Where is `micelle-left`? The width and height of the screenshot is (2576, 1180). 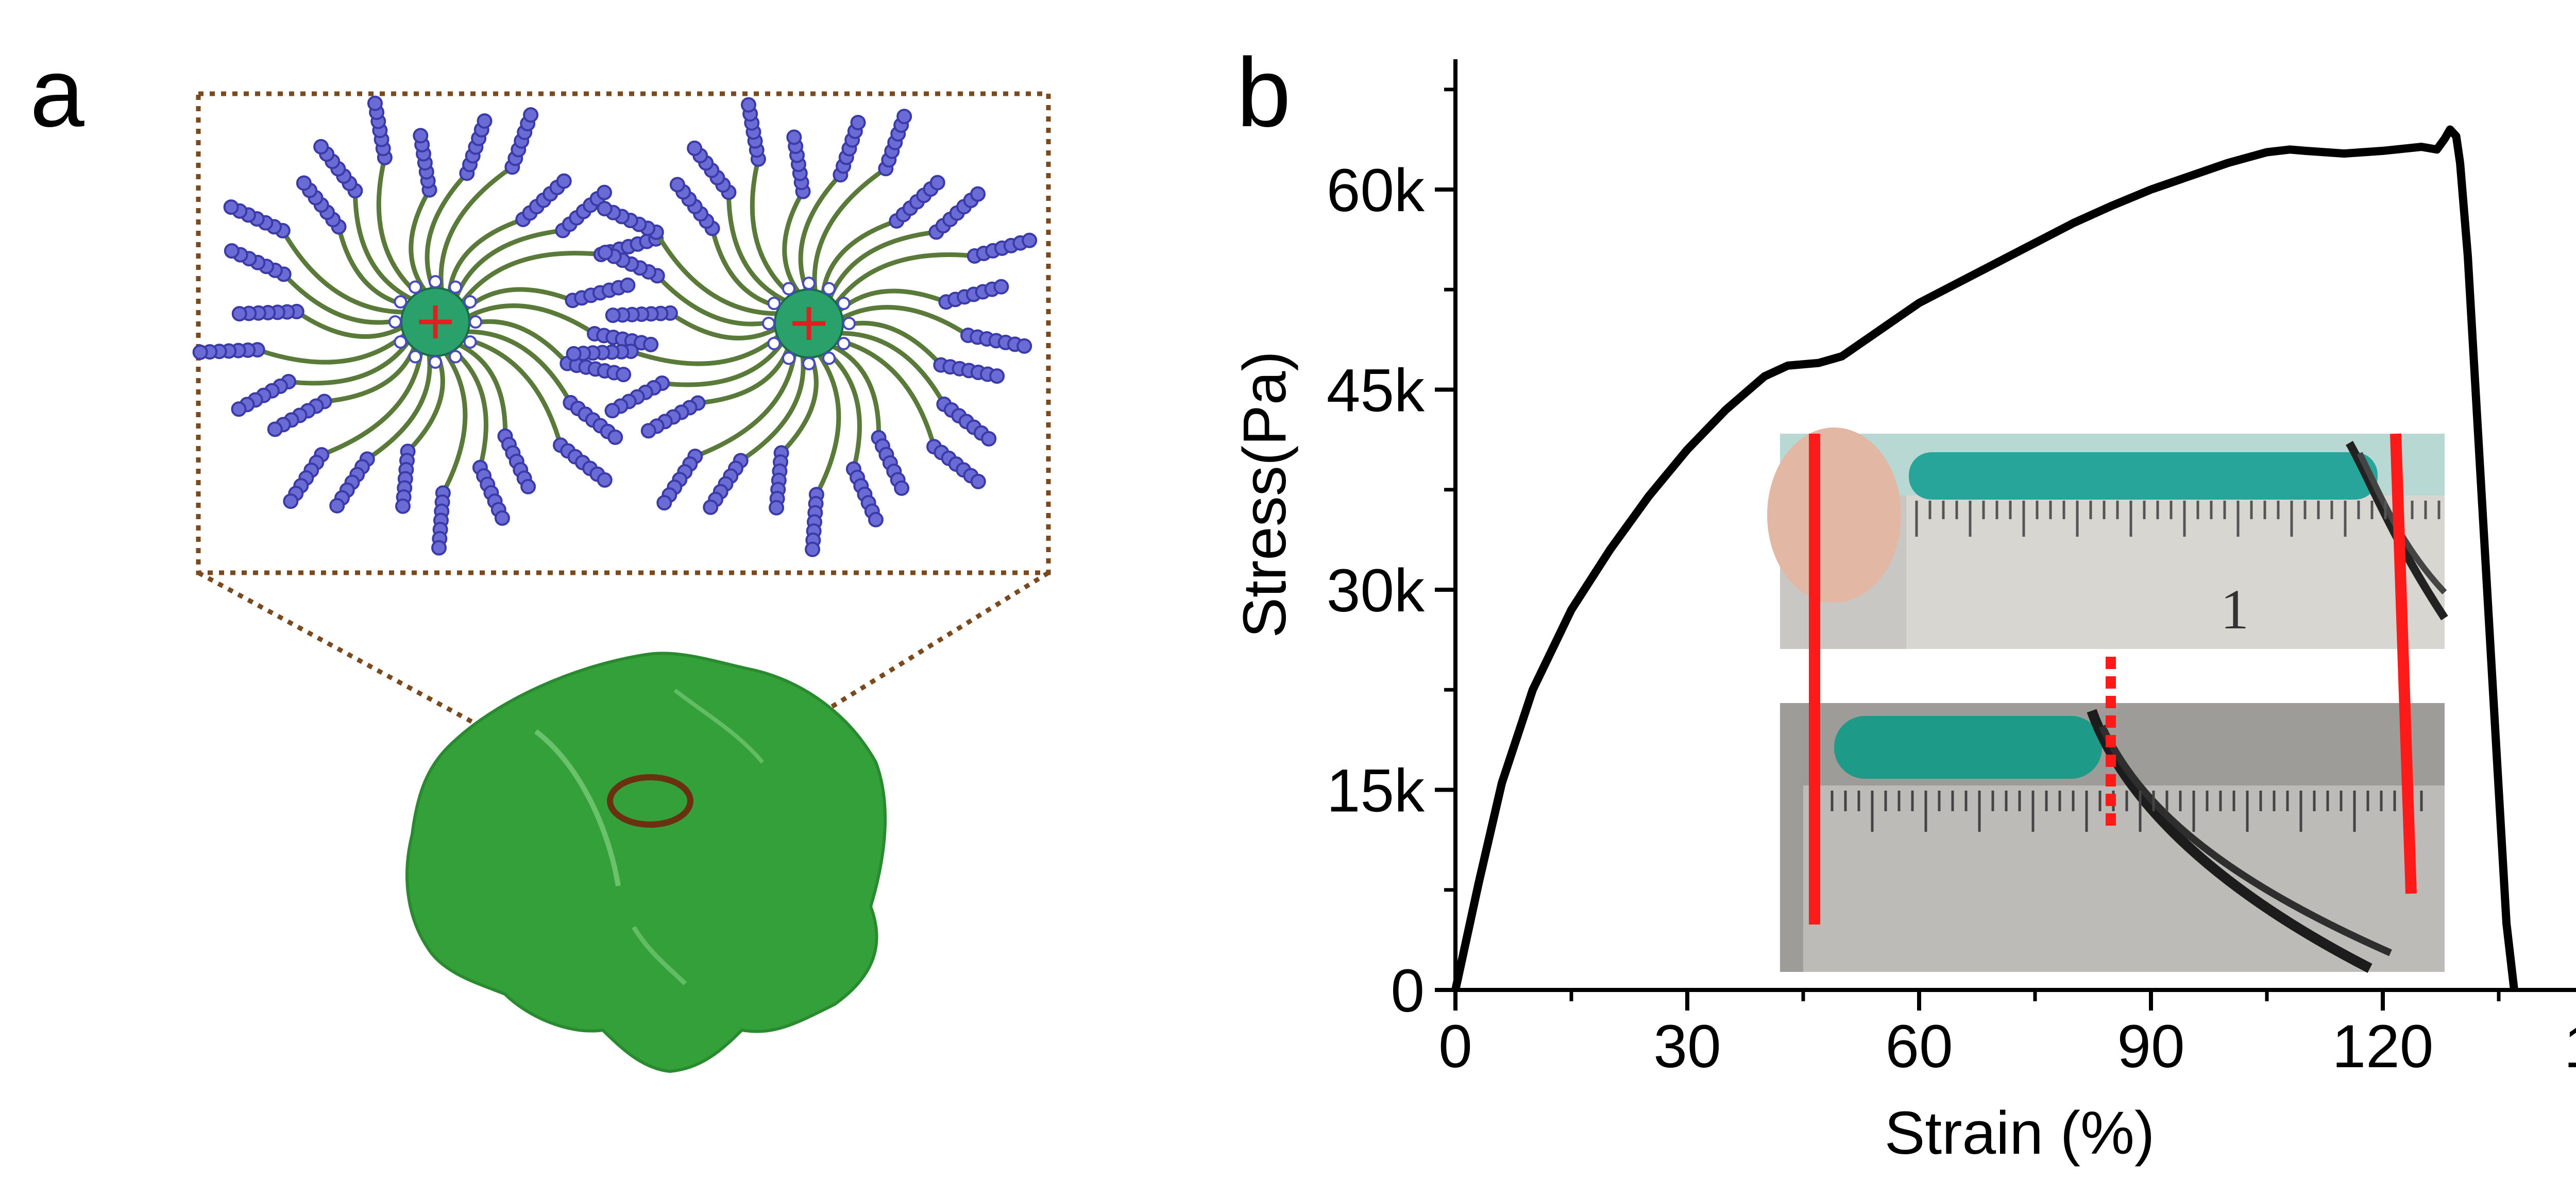 micelle-left is located at coordinates (428, 326).